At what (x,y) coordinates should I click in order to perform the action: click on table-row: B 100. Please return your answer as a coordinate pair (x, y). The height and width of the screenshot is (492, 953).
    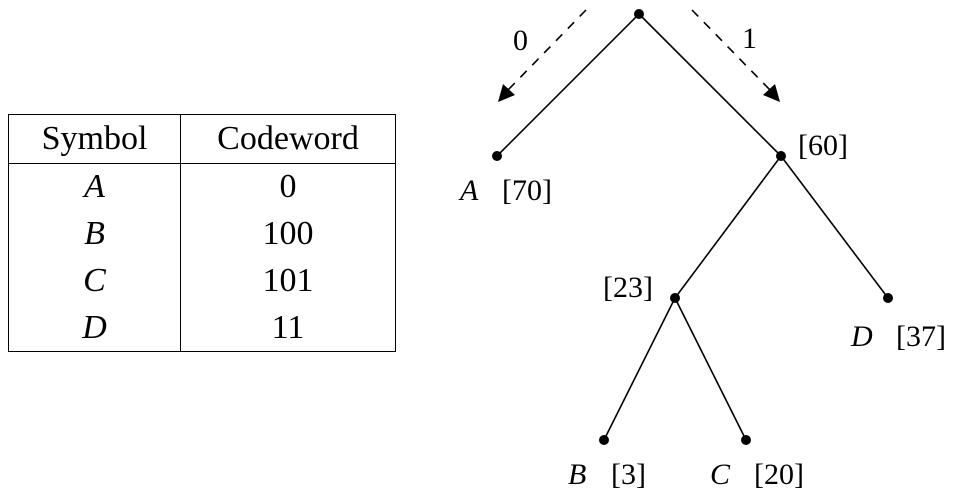
    Looking at the image, I should click on (202, 234).